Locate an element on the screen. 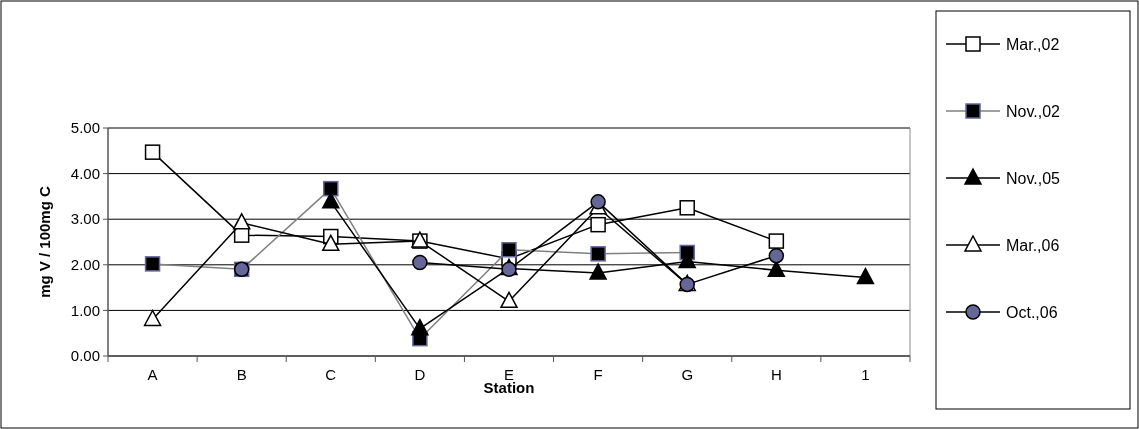  x-tick-label: C is located at coordinates (331, 374).